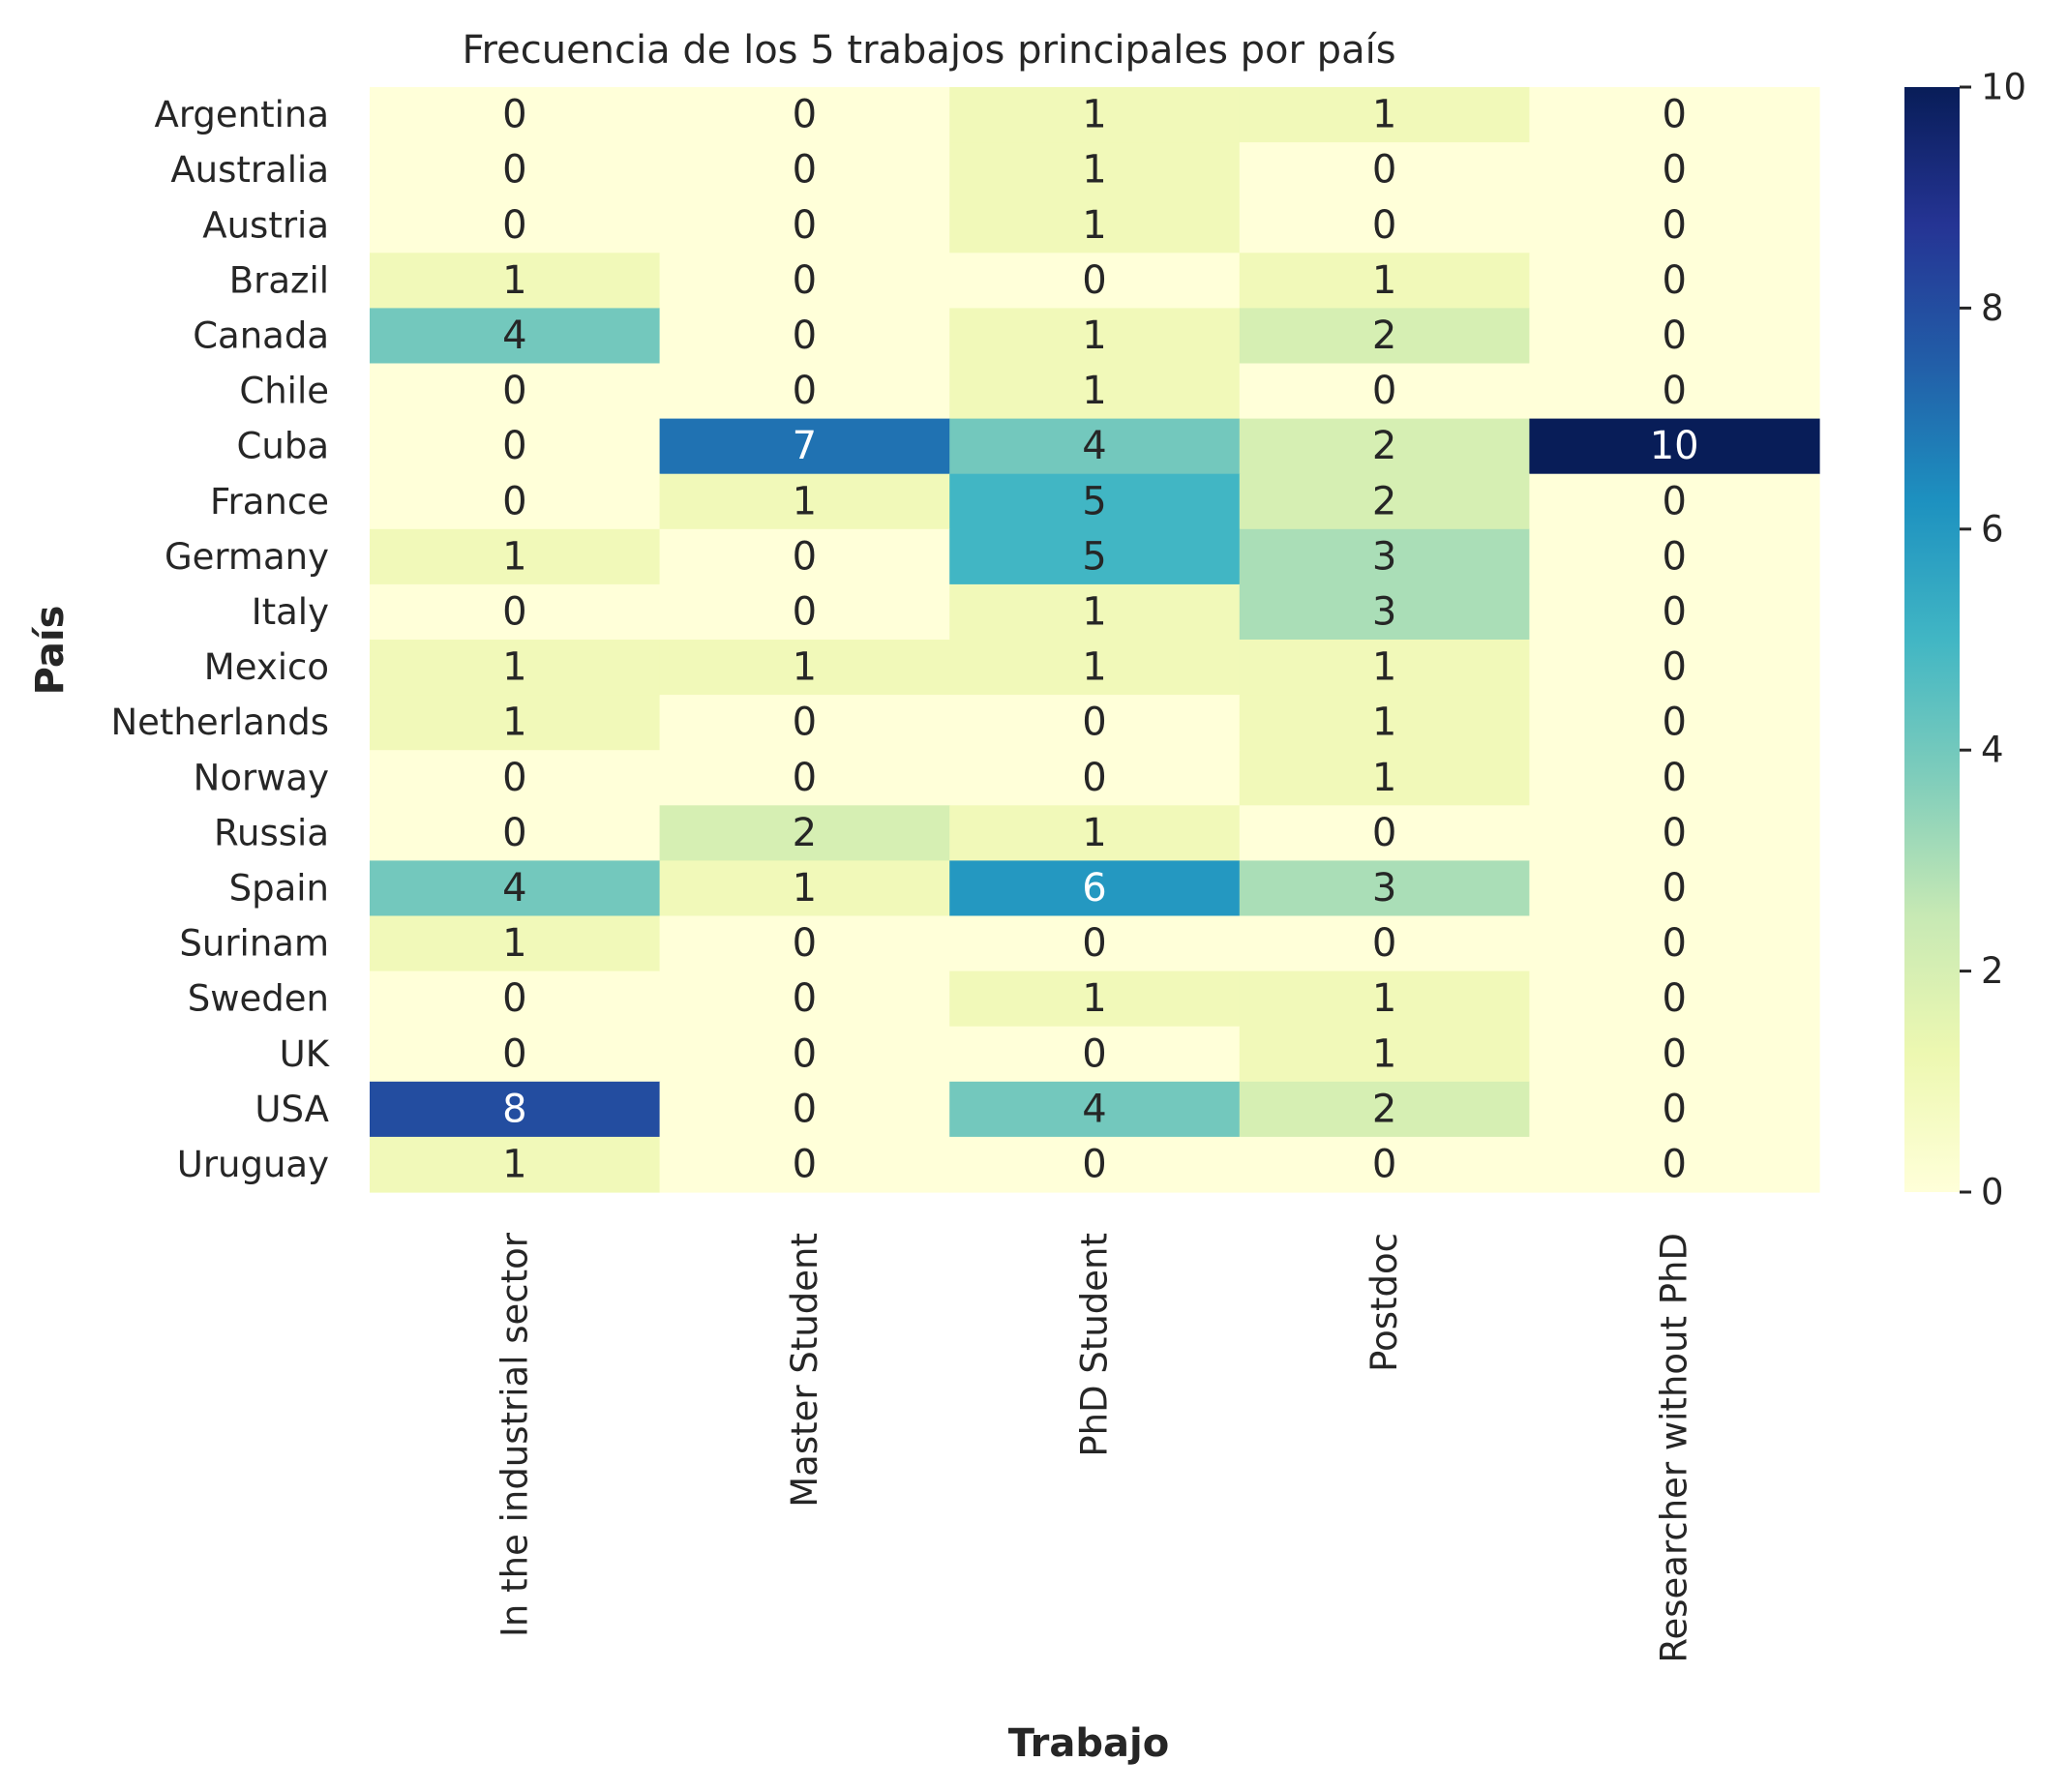  Describe the element at coordinates (1674, 1448) in the screenshot. I see `x-tick-label: Researcher without PhD` at that location.